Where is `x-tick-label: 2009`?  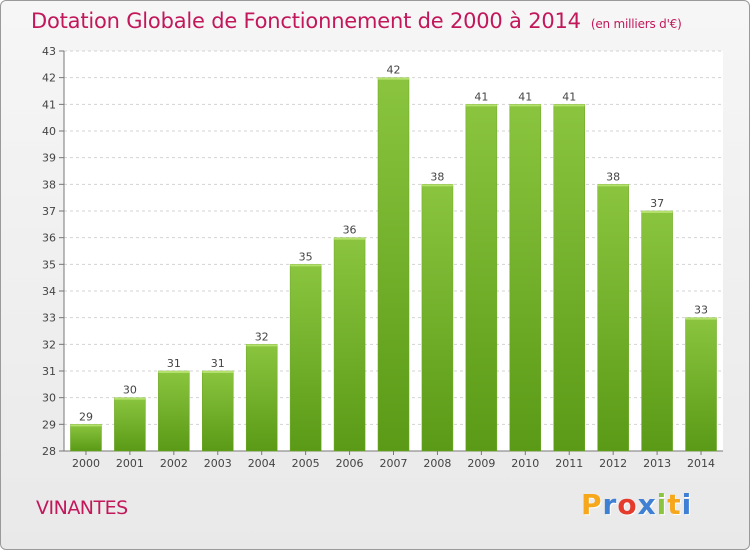 x-tick-label: 2009 is located at coordinates (481, 463).